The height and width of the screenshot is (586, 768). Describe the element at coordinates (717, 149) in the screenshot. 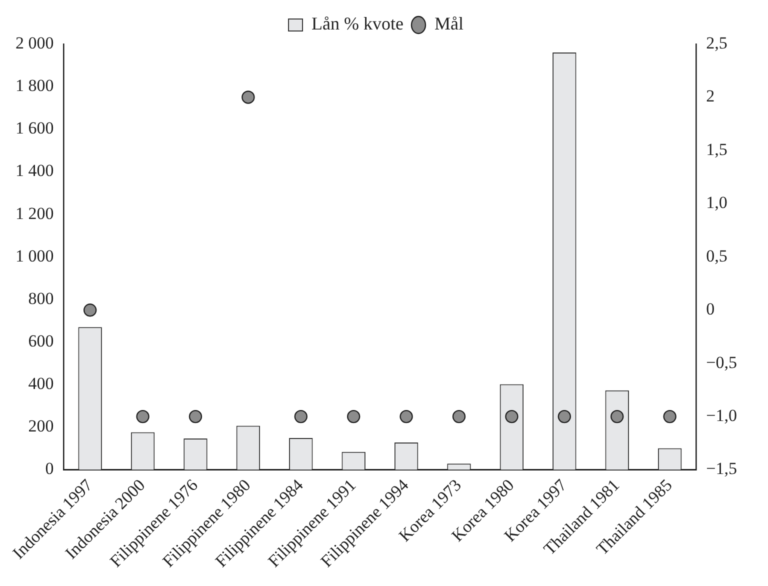

I see `y2-tick-label: 1,5` at that location.